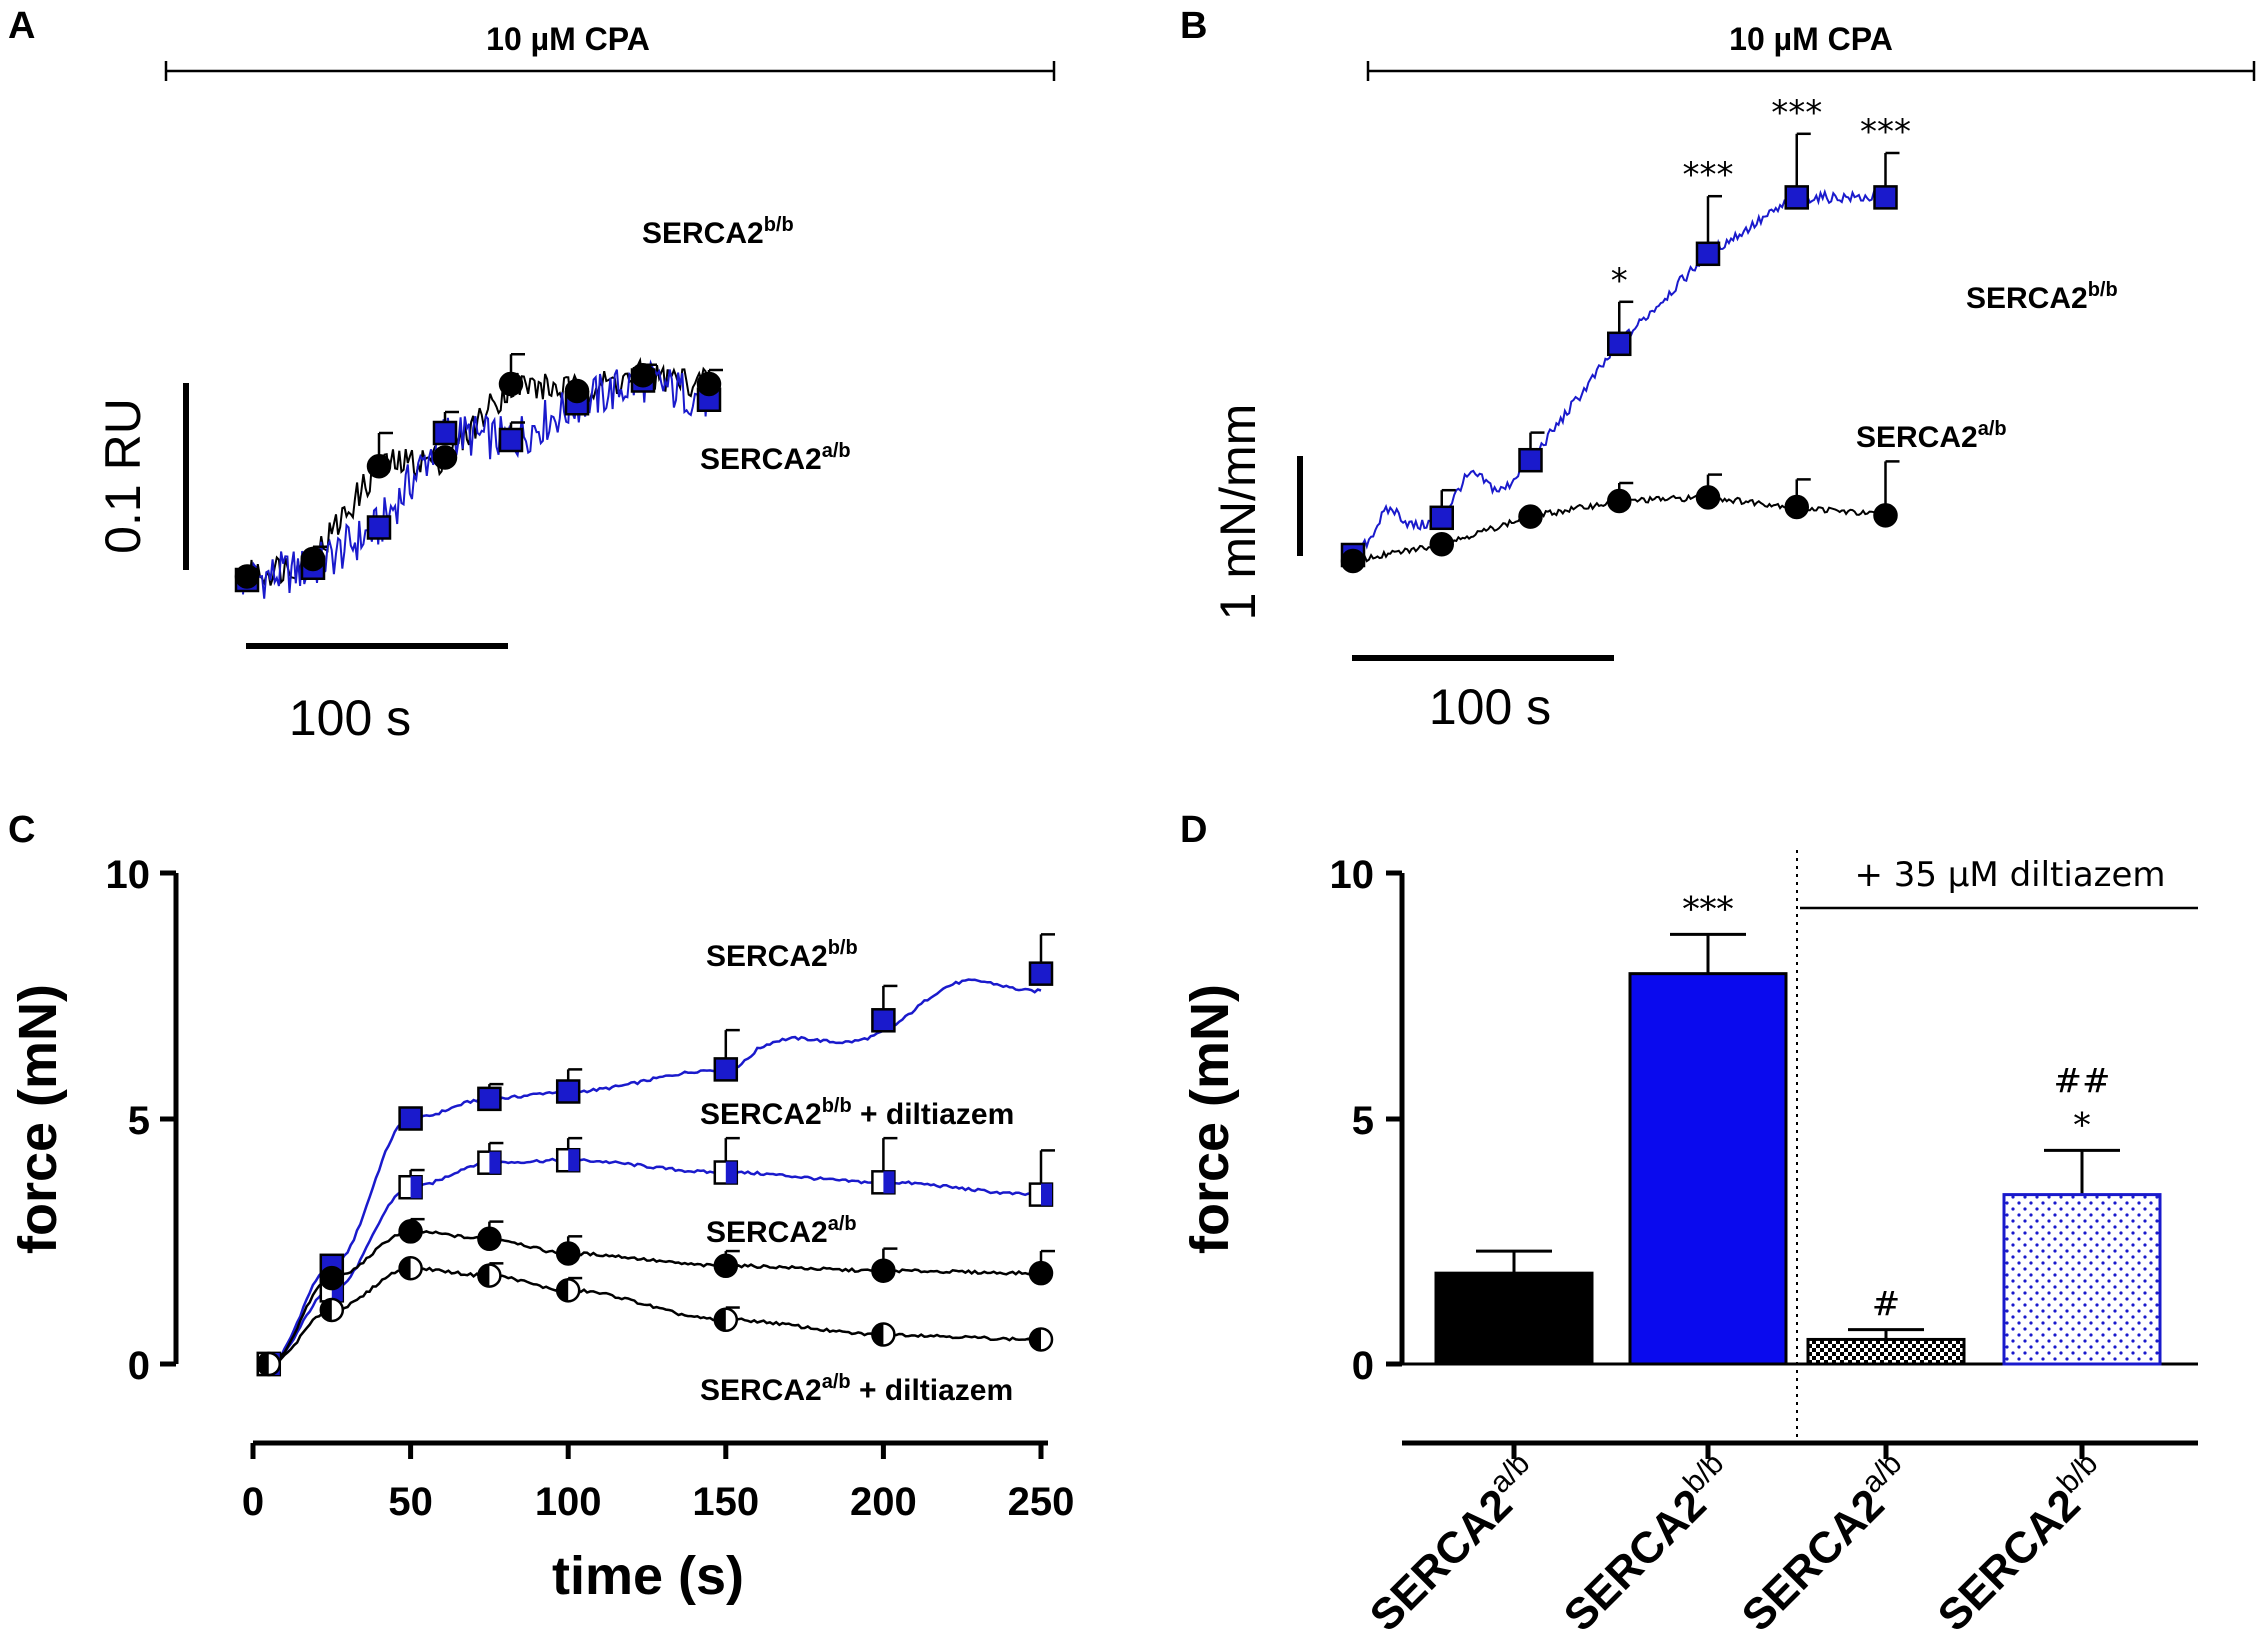 Image resolution: width=2264 pixels, height=1644 pixels. I want to click on significance-marker-d: #, so click(1886, 1305).